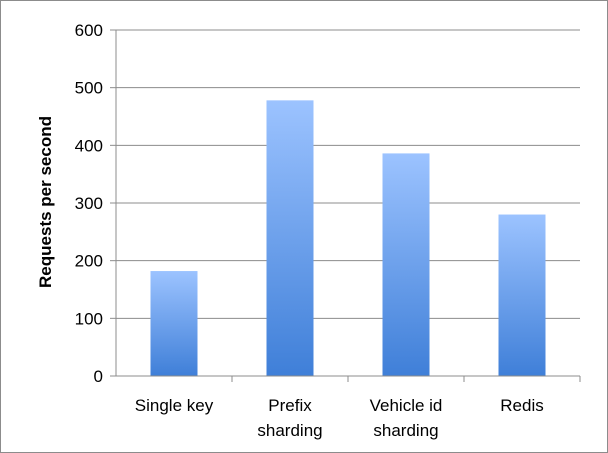  I want to click on x-tick-label: Prefix, so click(290, 405).